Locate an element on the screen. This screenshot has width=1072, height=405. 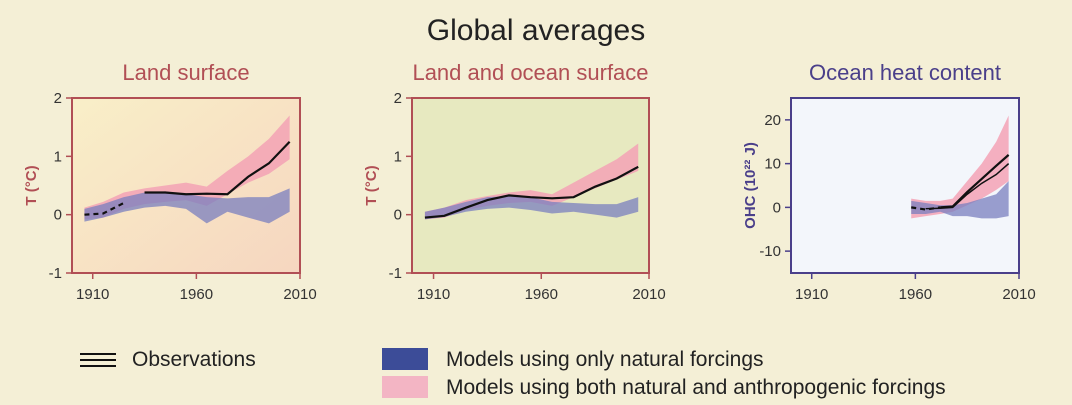
y-tick-label: 10 is located at coordinates (772, 164).